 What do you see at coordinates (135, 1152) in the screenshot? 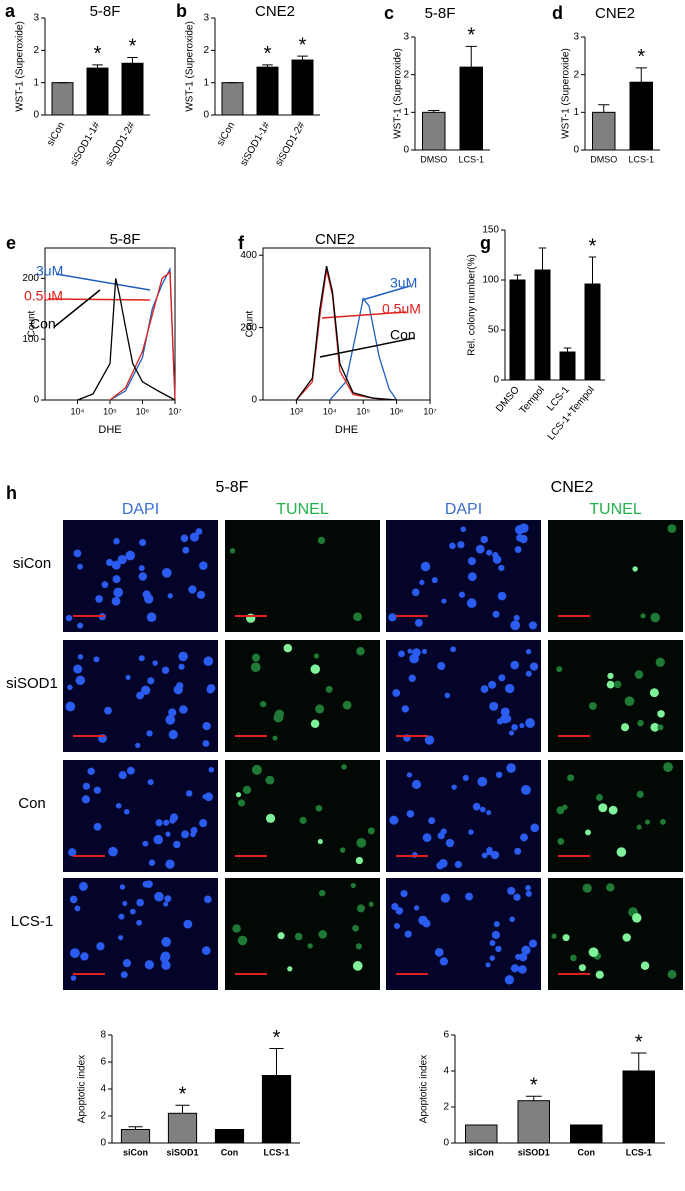
I see `x-tick-label: siCon` at bounding box center [135, 1152].